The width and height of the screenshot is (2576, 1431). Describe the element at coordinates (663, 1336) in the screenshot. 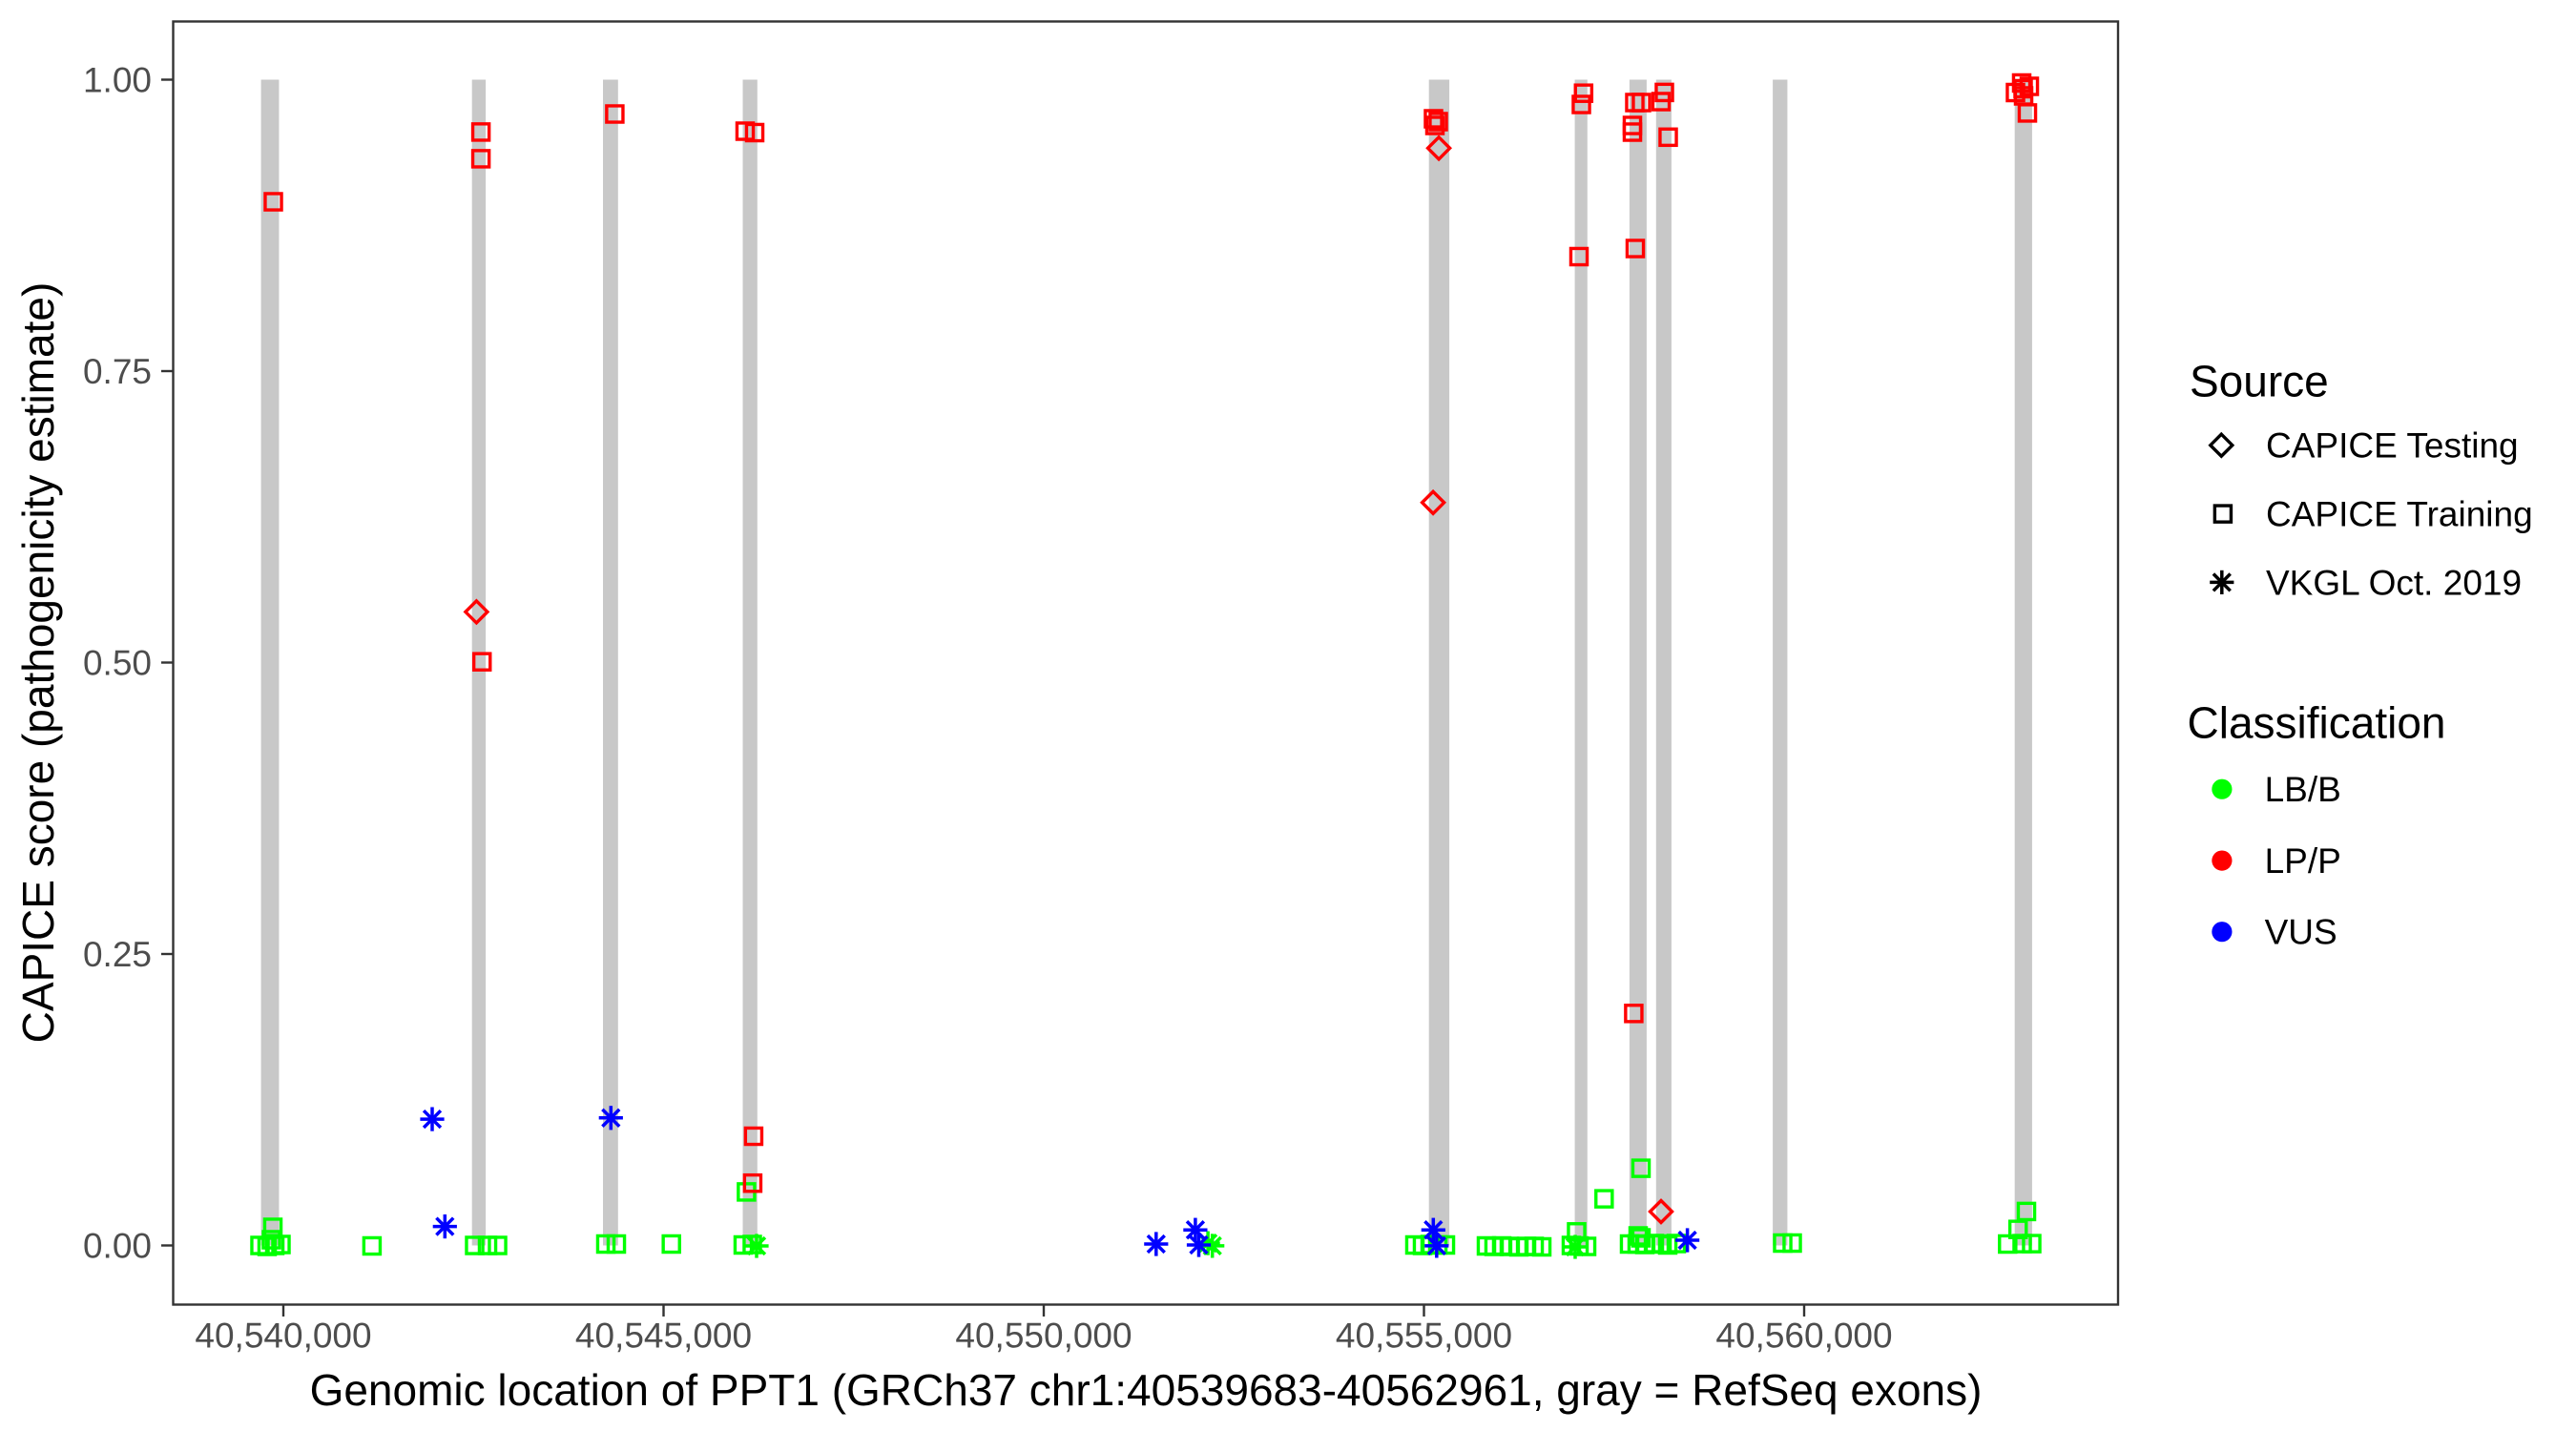

I see `svg-text: 40,545,000` at that location.